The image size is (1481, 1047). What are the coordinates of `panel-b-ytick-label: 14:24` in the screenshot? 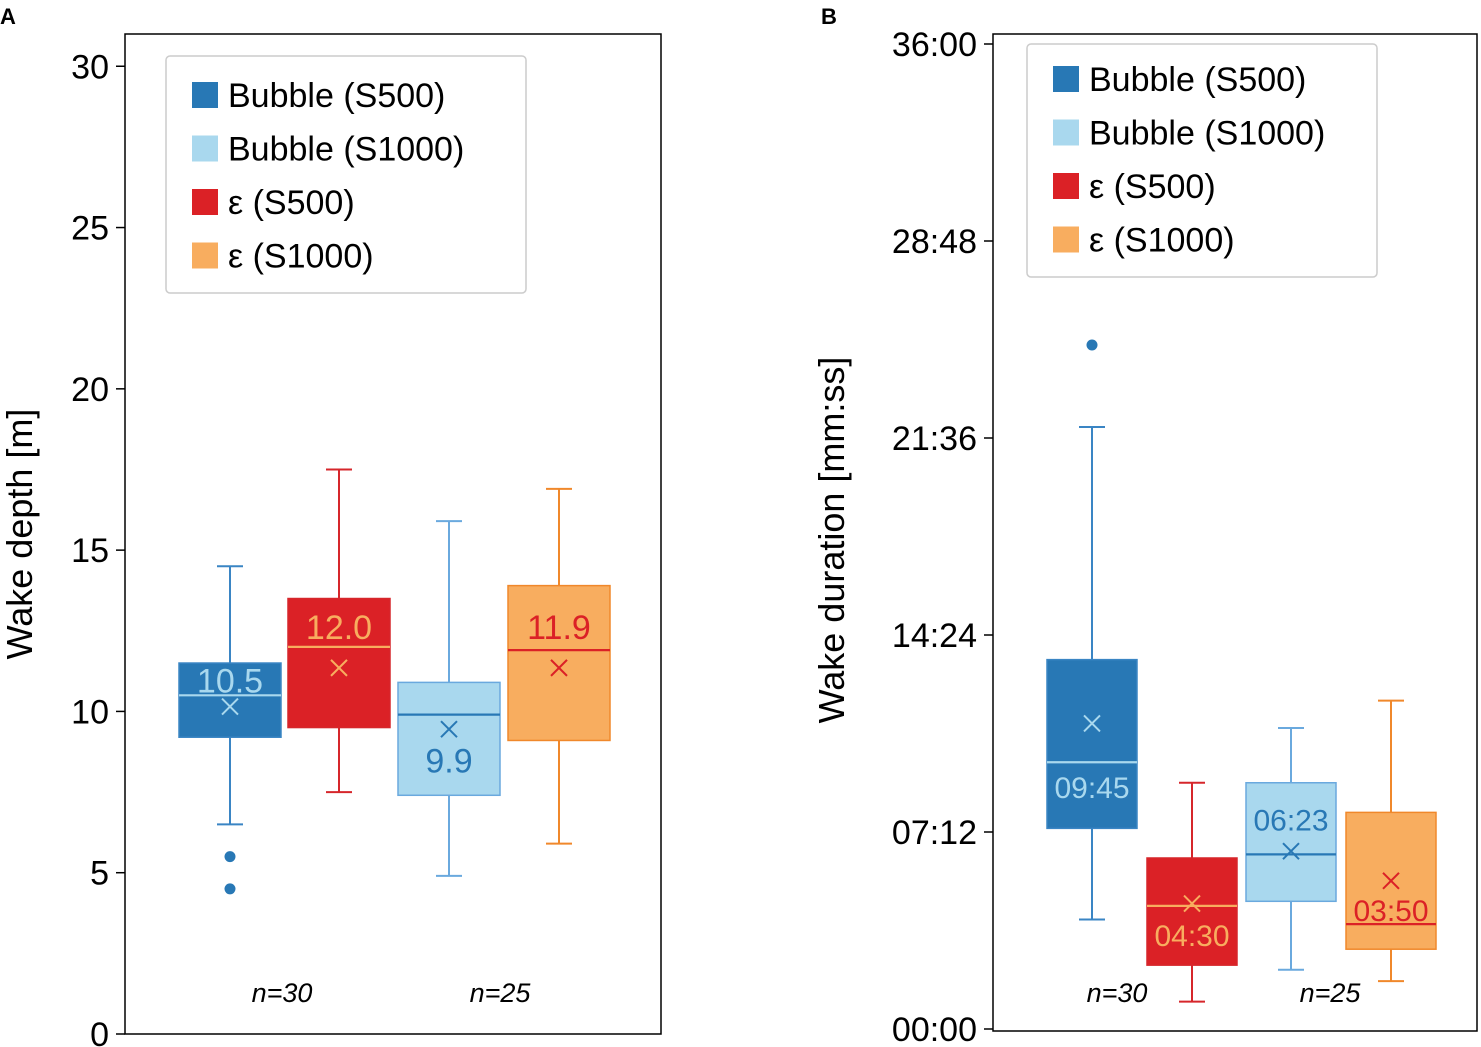 It's located at (934, 636).